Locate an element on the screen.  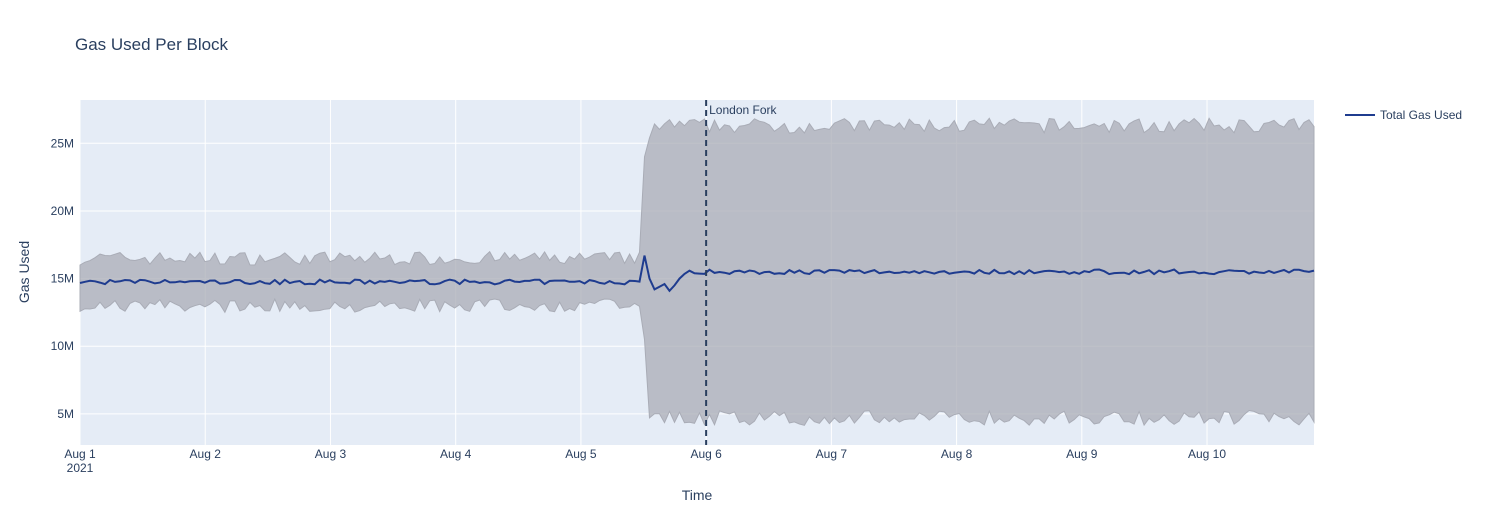
x-tick-label: Aug 9 is located at coordinates (1082, 454).